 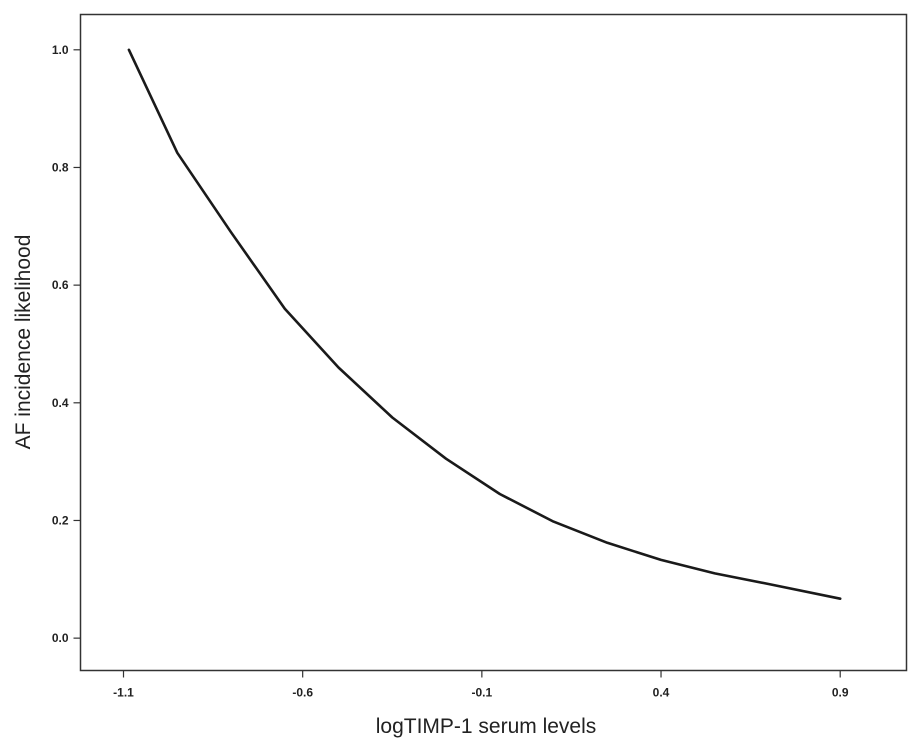 I want to click on y-tick-label: 0.2, so click(x=60, y=520).